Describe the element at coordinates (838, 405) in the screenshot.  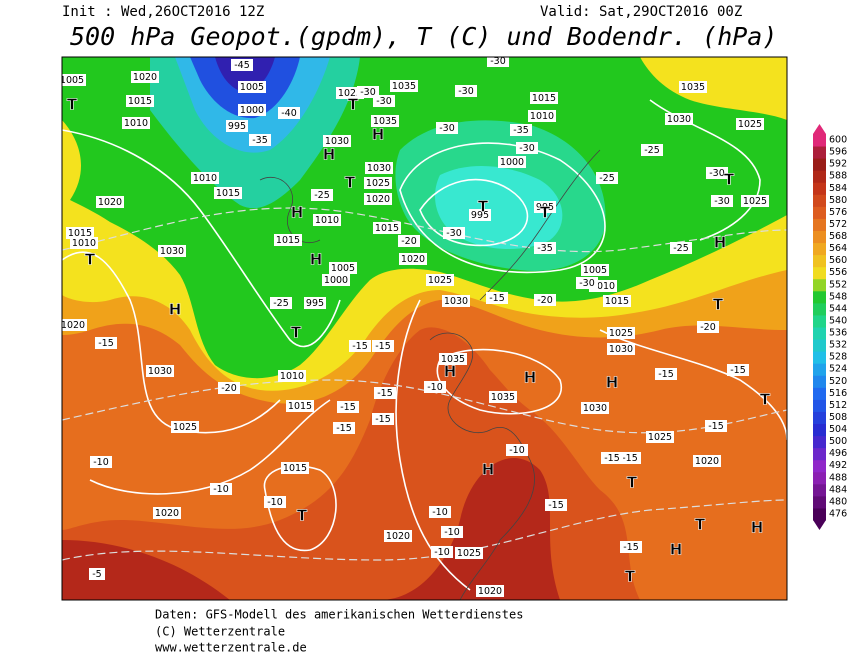
I see `colorbar-label: 512` at that location.